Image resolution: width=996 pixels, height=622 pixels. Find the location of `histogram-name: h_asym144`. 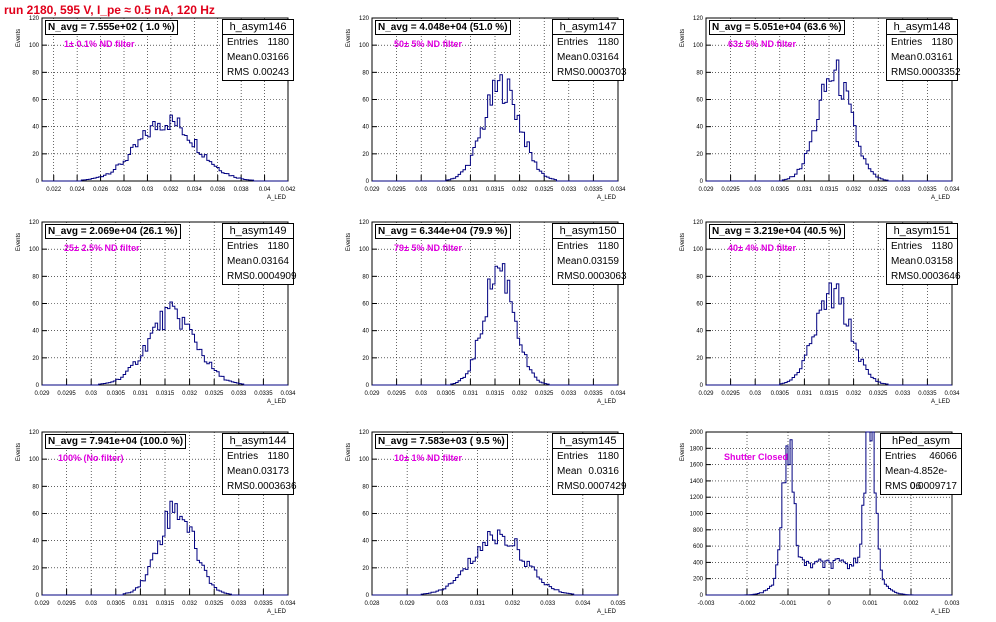

histogram-name: h_asym144 is located at coordinates (258, 441).